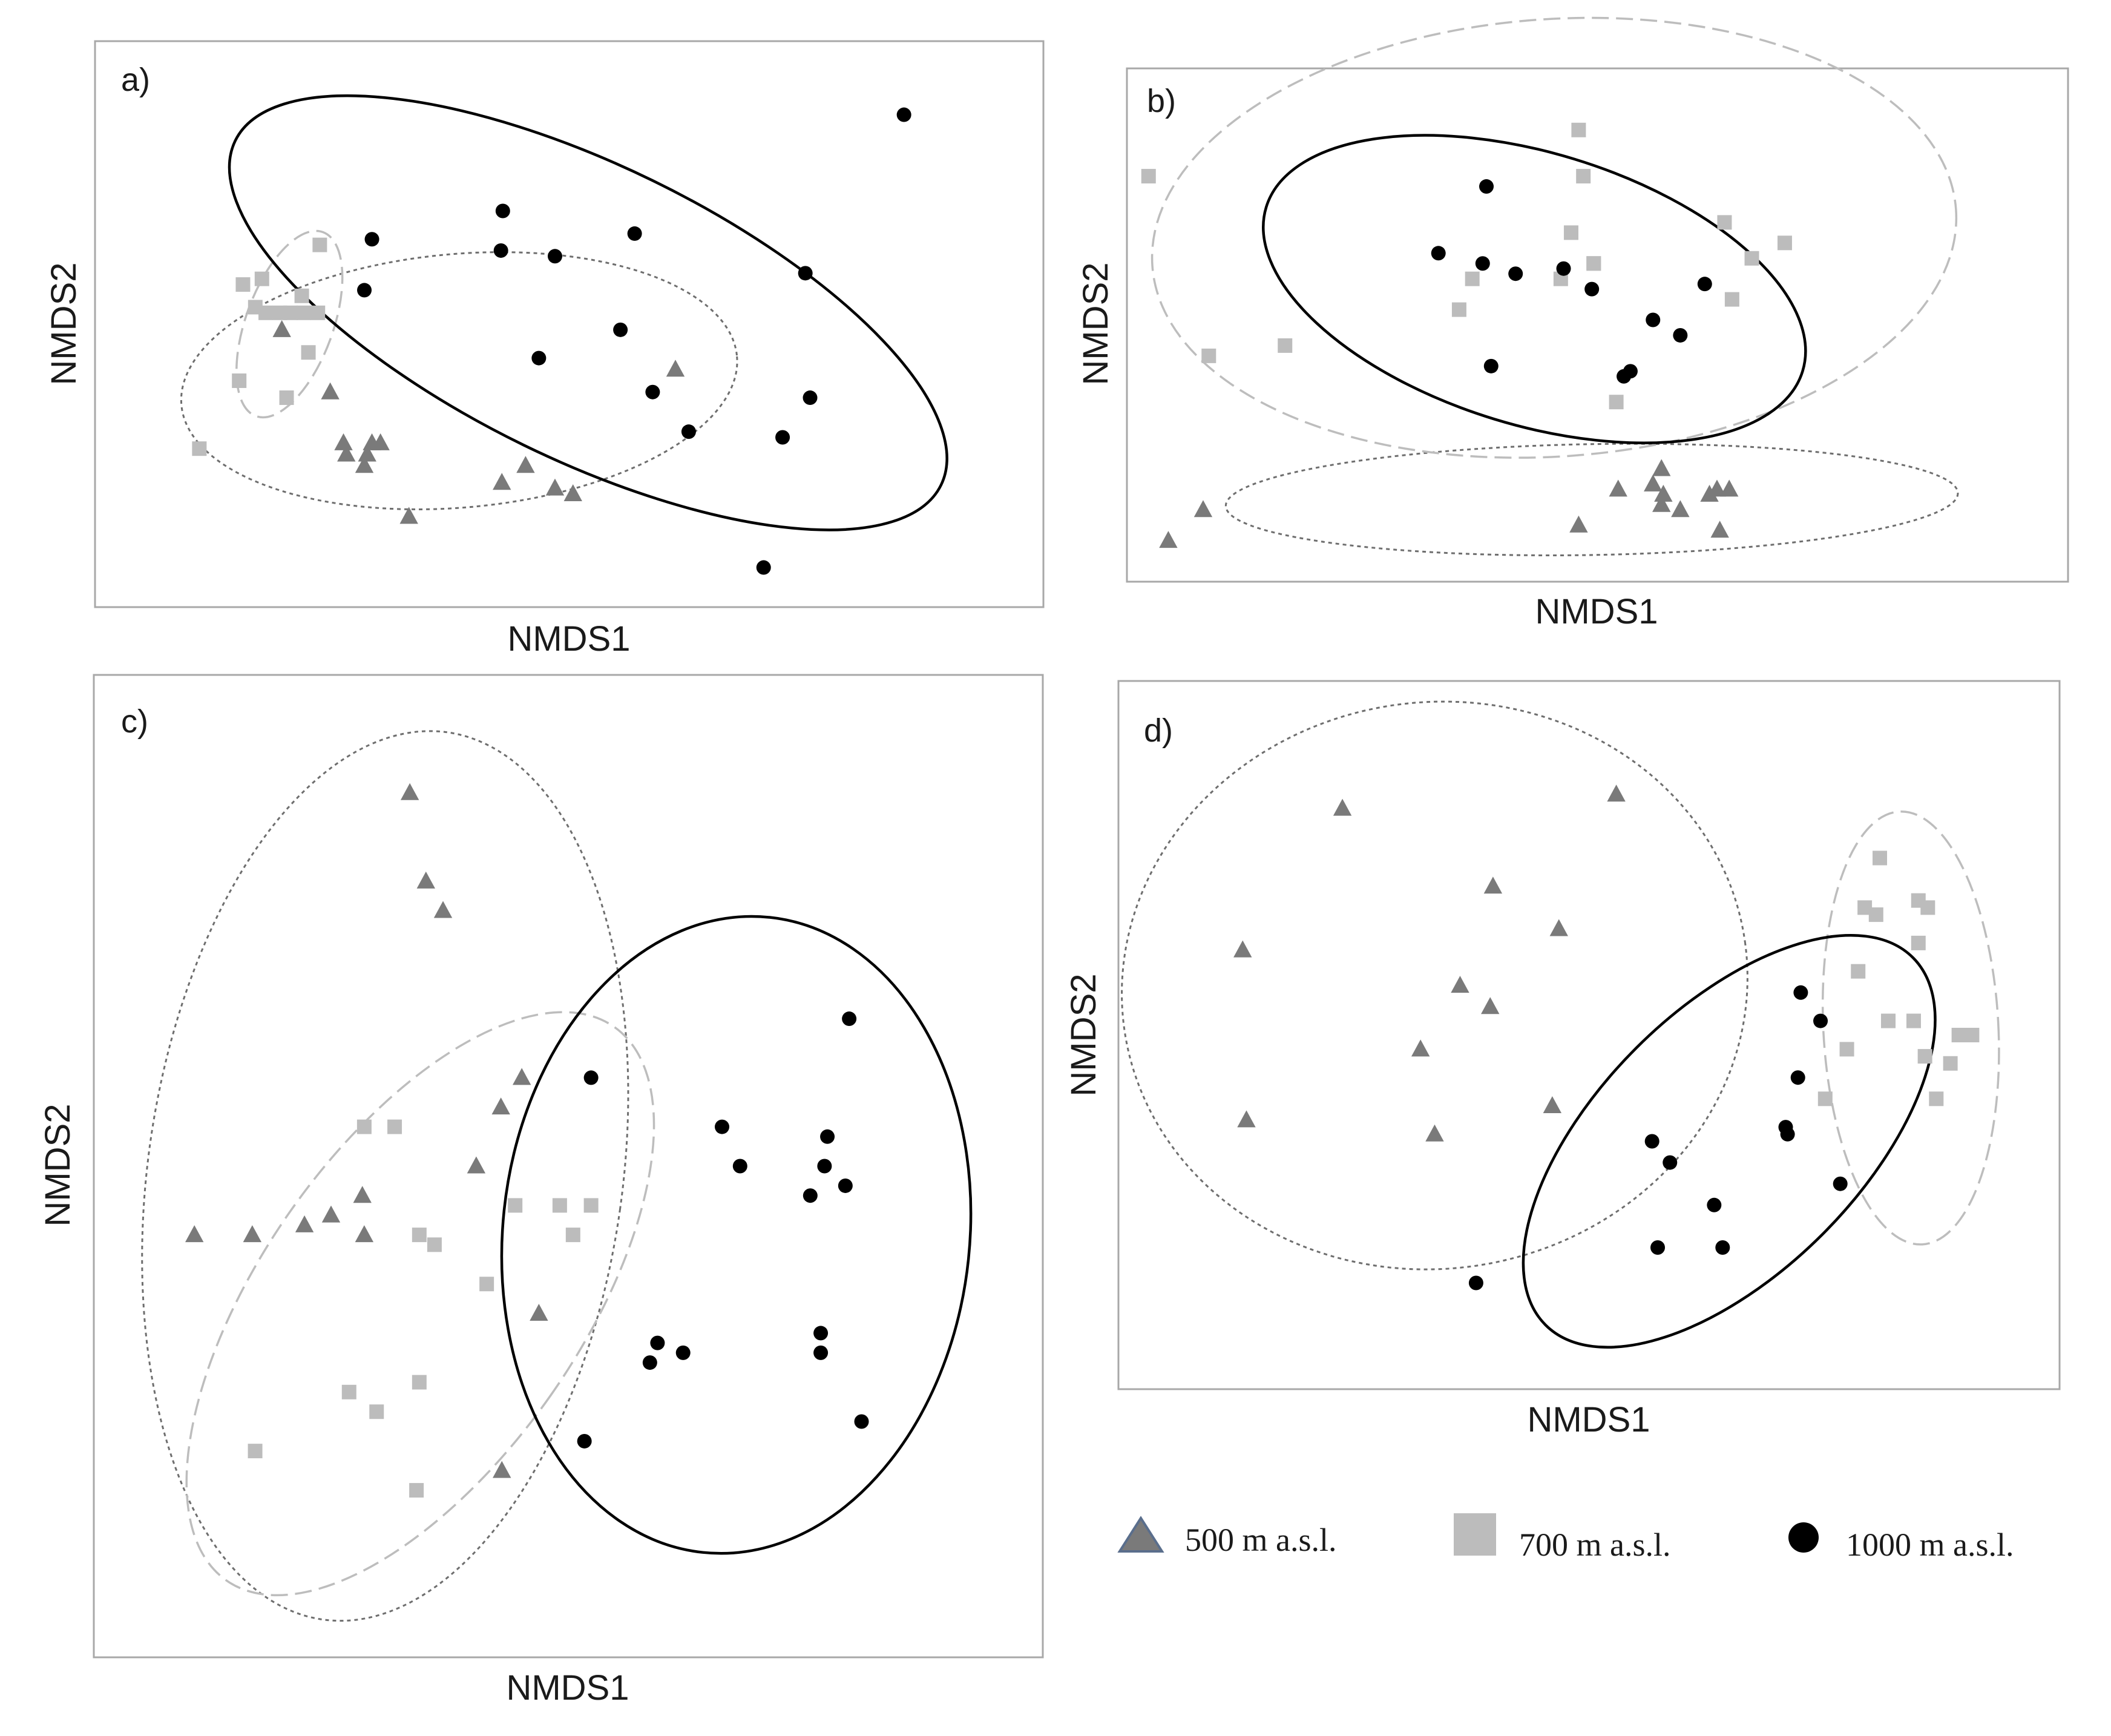  What do you see at coordinates (1930, 1545) in the screenshot?
I see `legend-label-1000: 1000 m a.s.l.` at bounding box center [1930, 1545].